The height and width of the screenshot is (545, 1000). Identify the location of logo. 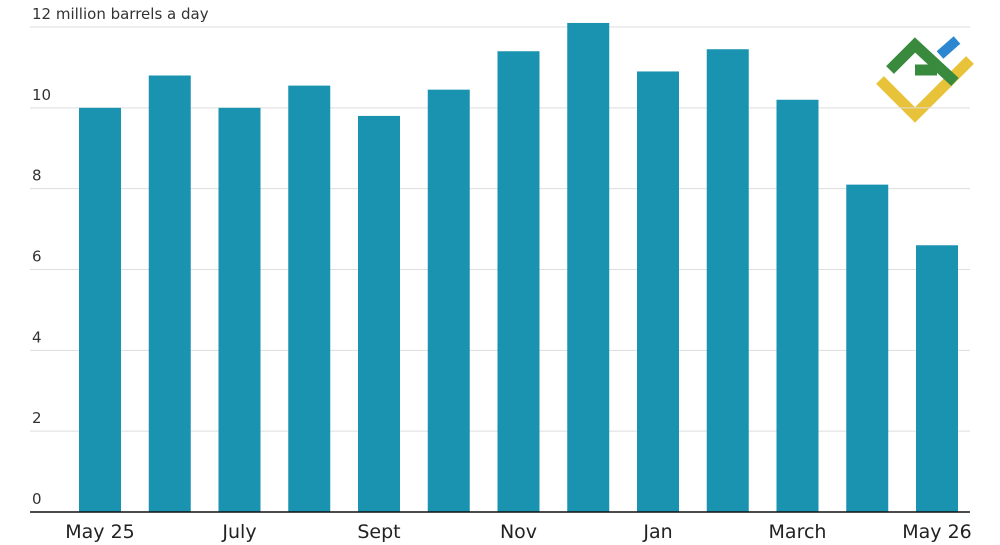
(925, 79).